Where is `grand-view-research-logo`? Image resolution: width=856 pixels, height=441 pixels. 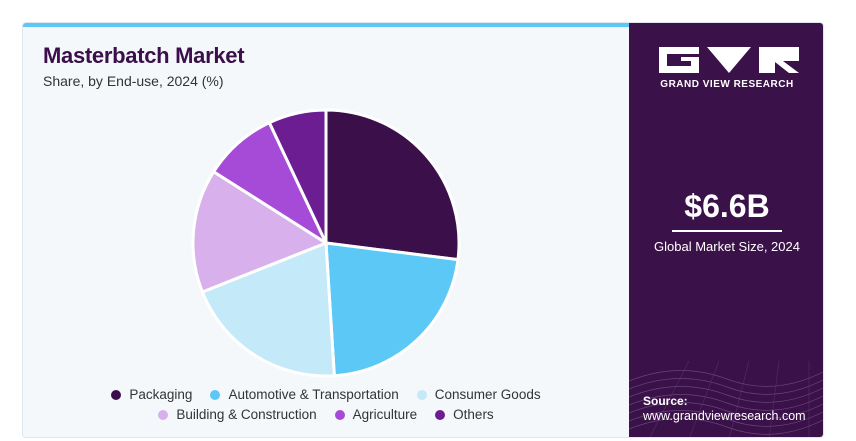 grand-view-research-logo is located at coordinates (729, 60).